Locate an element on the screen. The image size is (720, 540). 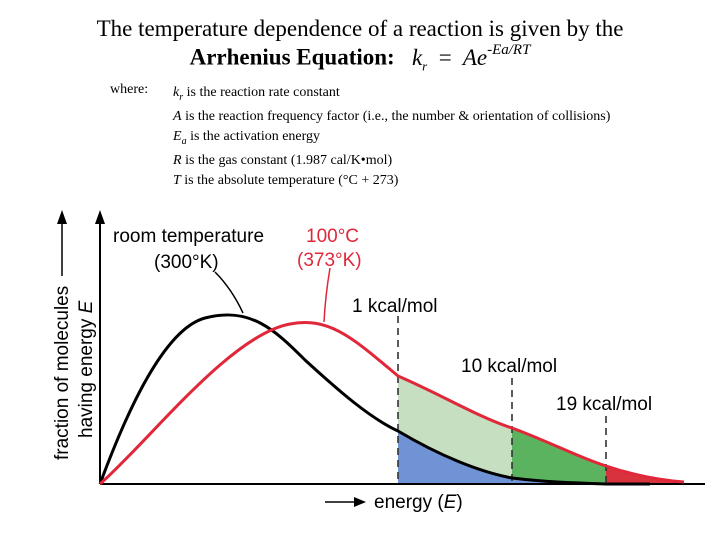
heading-line-2: Arrhenius Equation: kr = Ae-Ea/RT is located at coordinates (360, 58).